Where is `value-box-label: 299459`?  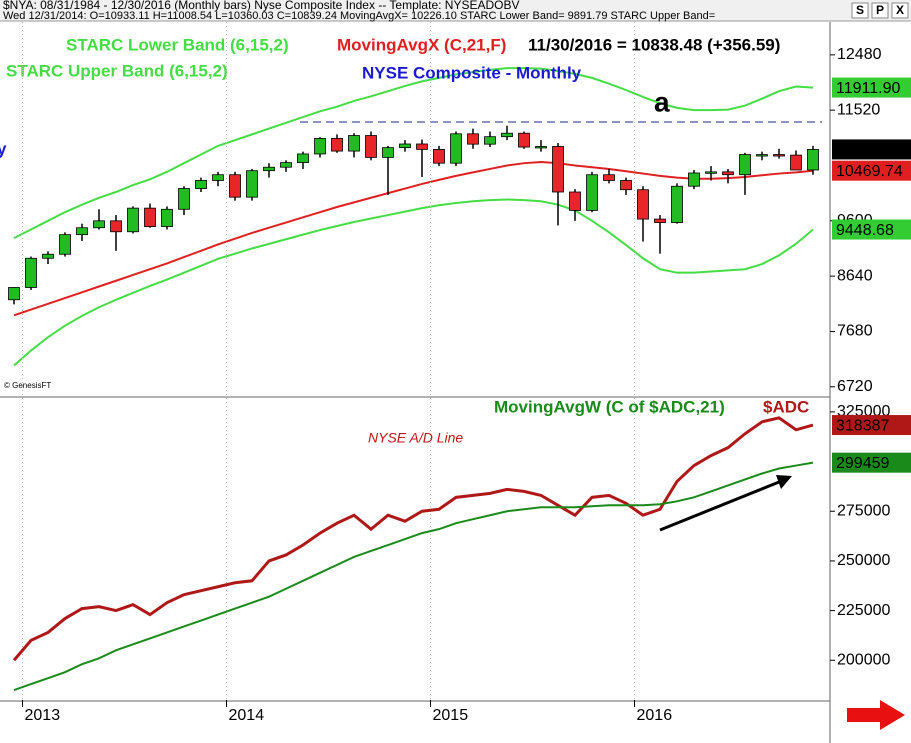
value-box-label: 299459 is located at coordinates (862, 463).